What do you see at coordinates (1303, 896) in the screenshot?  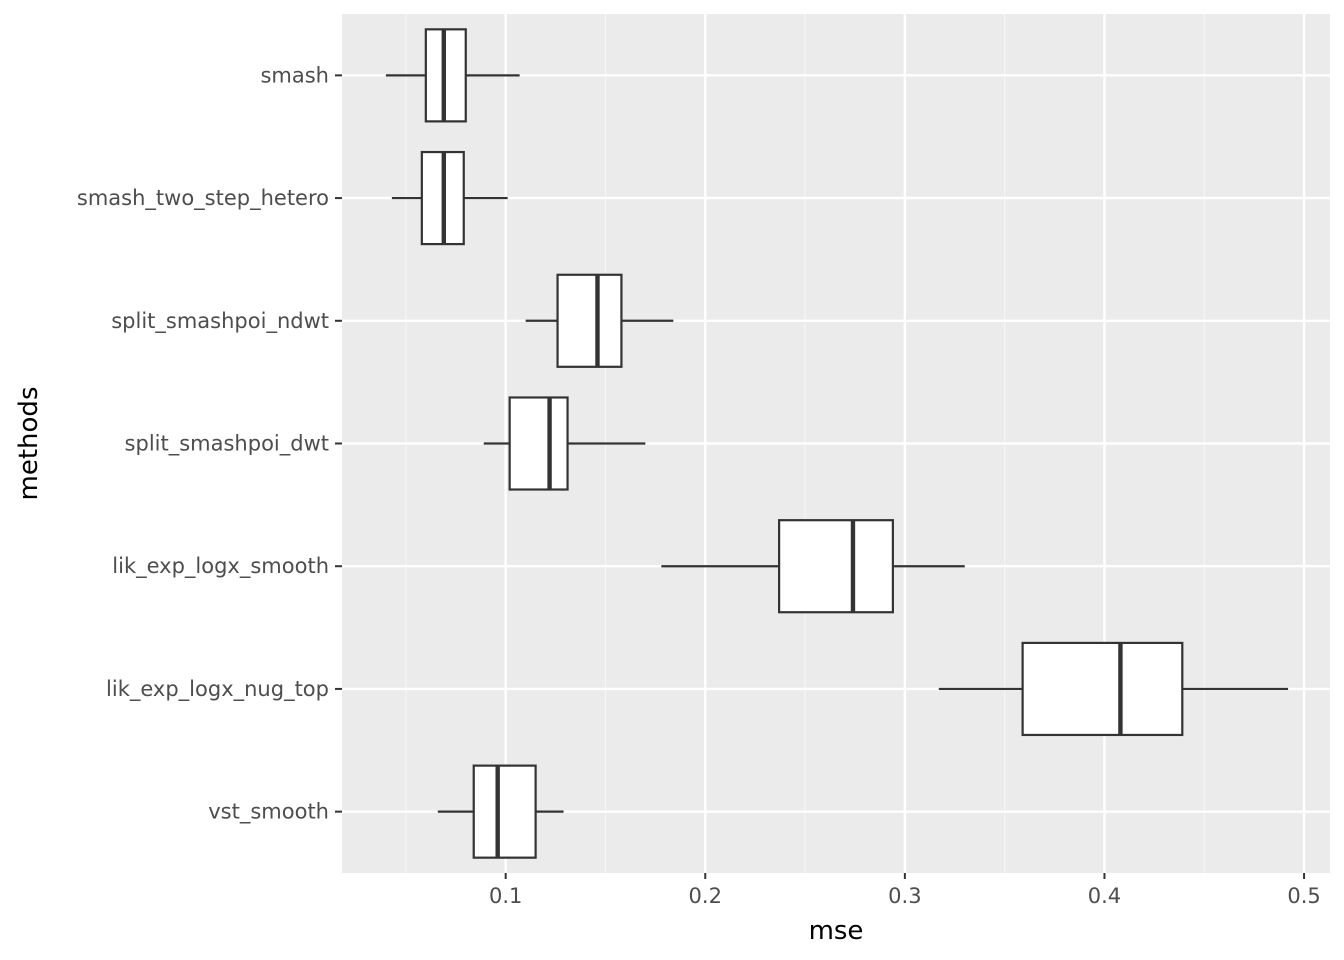 I see `x-tick-label: 0.5` at bounding box center [1303, 896].